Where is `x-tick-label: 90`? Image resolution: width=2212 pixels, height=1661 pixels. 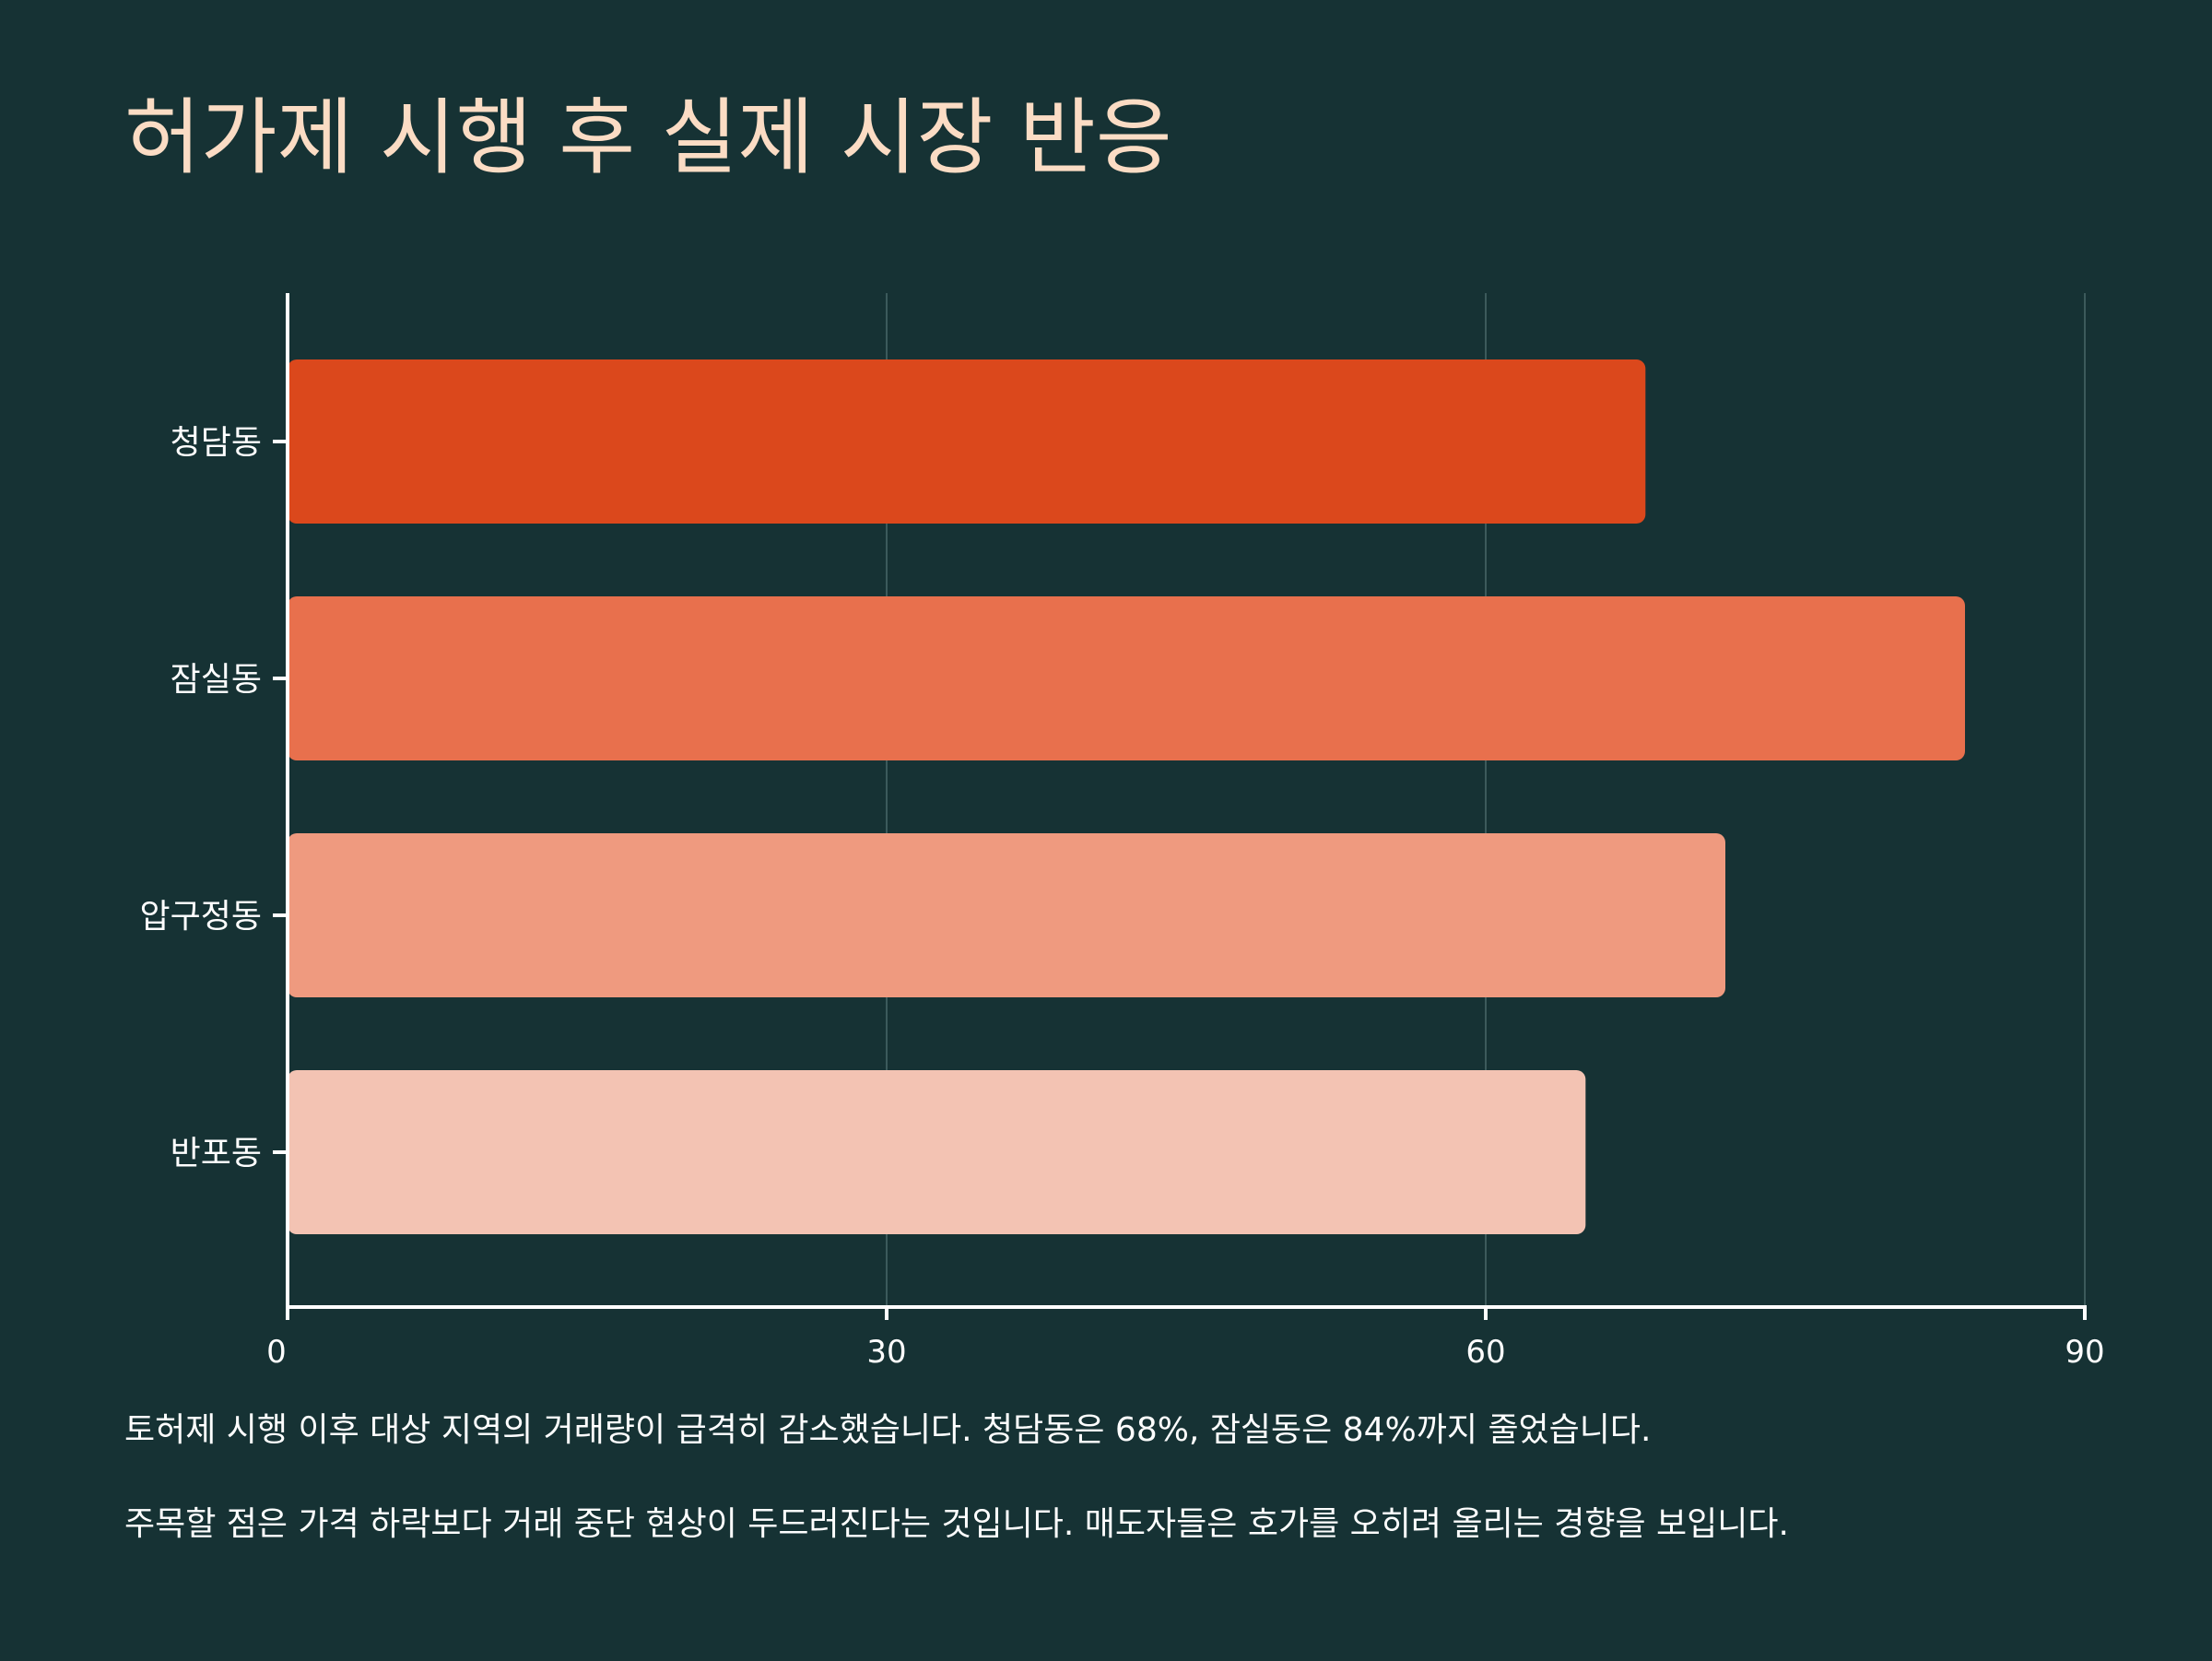 x-tick-label: 90 is located at coordinates (2084, 1352).